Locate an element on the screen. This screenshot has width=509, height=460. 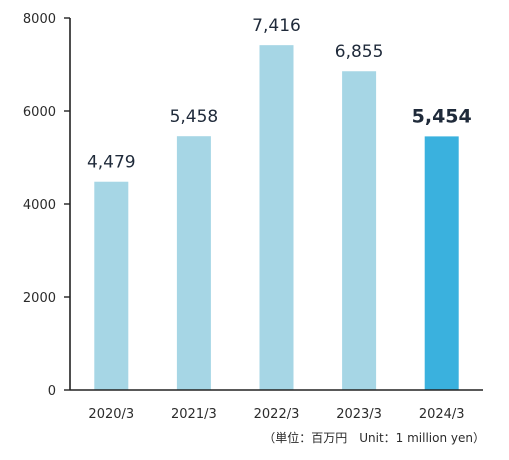
y-tick-label: 6000 is located at coordinates (39, 112).